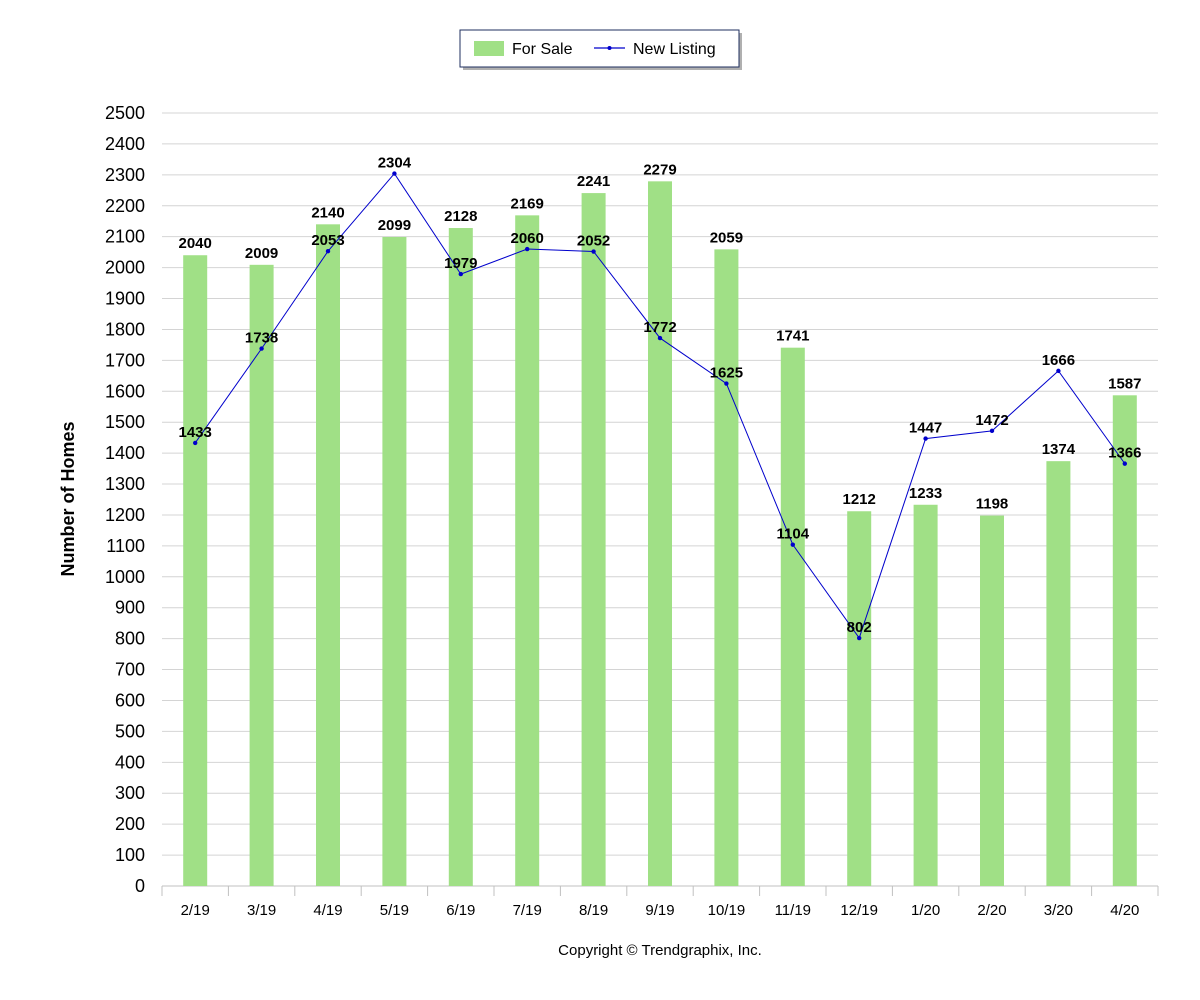 The image size is (1200, 1000). I want to click on y-tick-label: 1200, so click(125, 515).